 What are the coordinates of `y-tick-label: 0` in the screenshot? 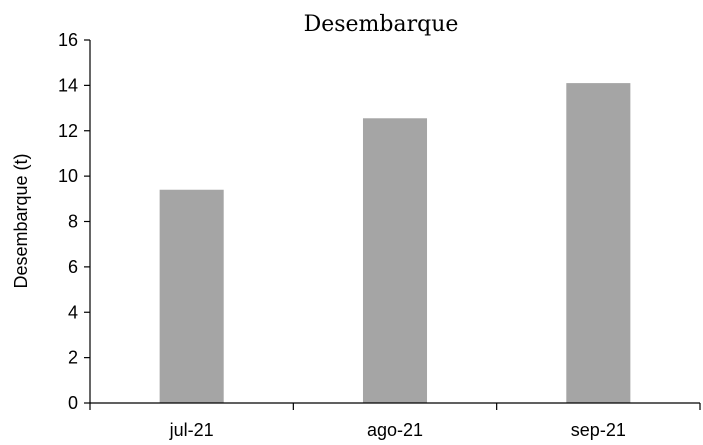 It's located at (73, 403).